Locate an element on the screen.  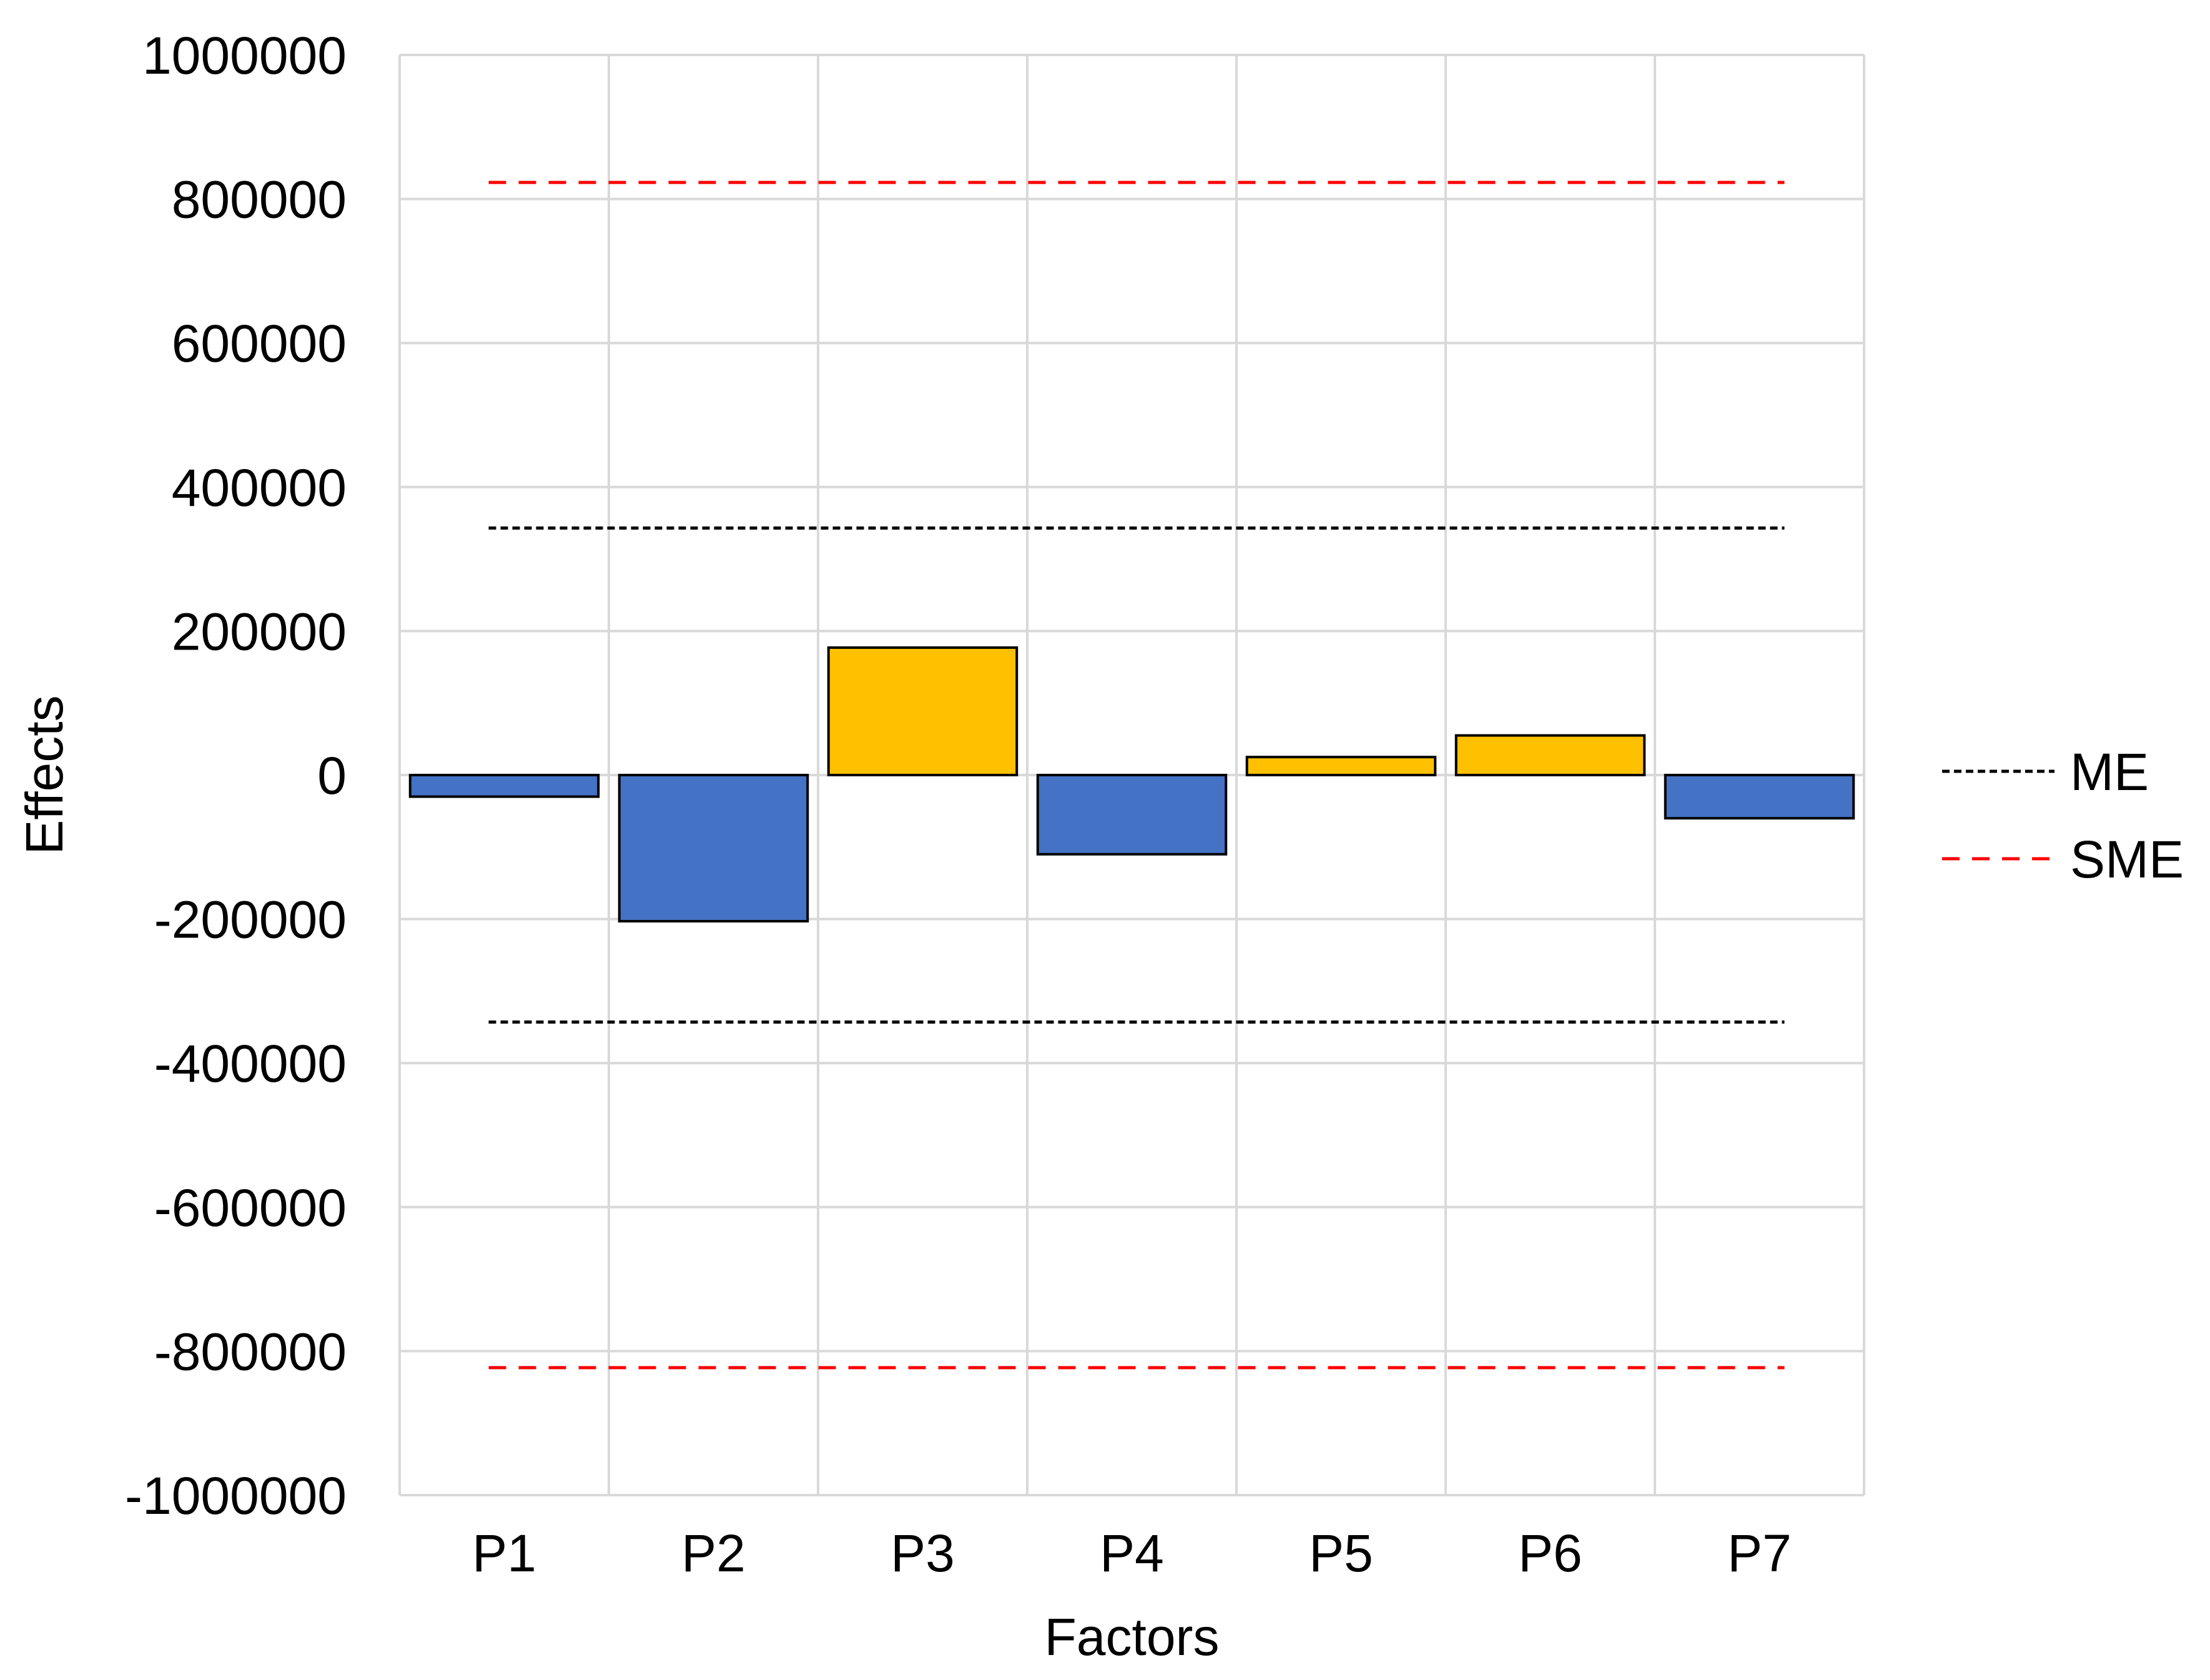
legend: ME SME is located at coordinates (2063, 816).